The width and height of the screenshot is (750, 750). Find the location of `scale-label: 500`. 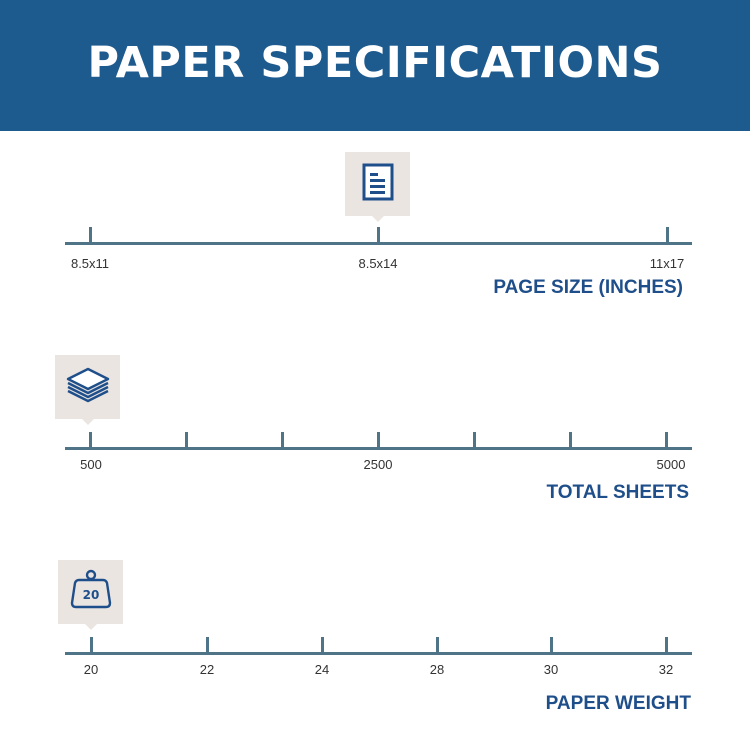

scale-label: 500 is located at coordinates (91, 464).